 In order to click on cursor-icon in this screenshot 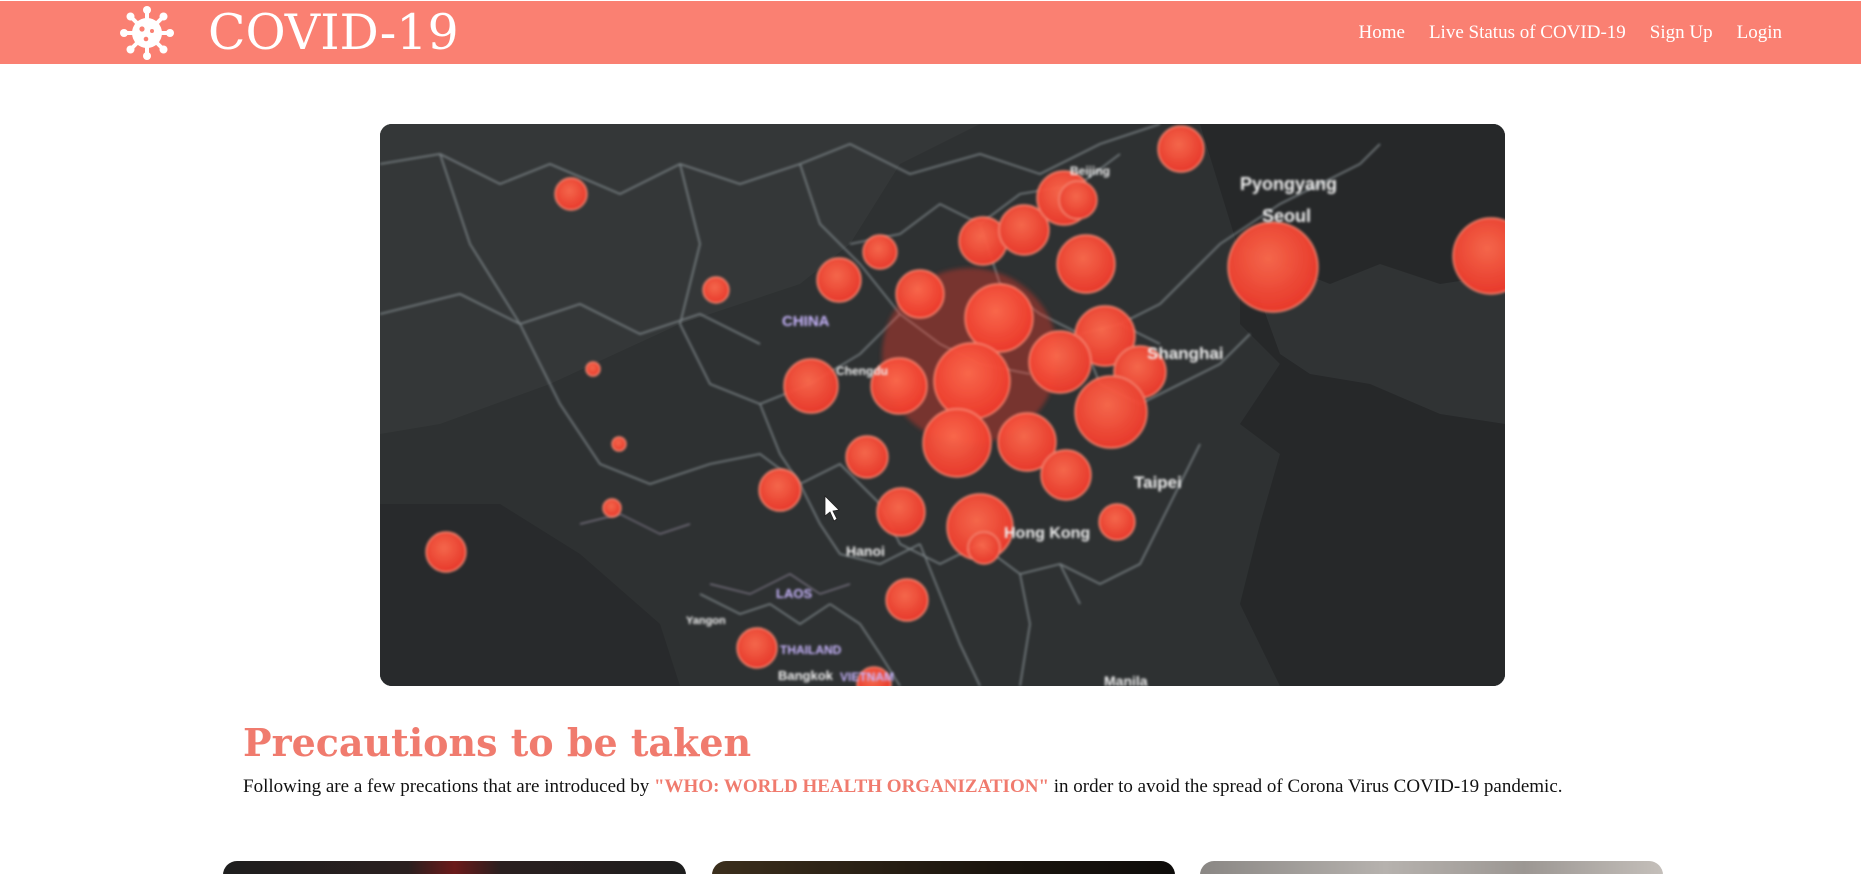, I will do `click(832, 508)`.